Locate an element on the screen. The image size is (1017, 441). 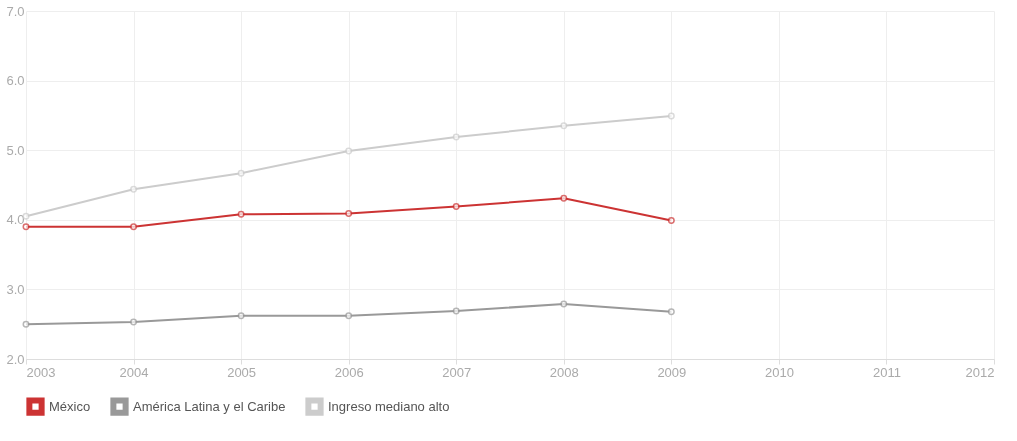
y-tick-label: 6.0 is located at coordinates (15, 81).